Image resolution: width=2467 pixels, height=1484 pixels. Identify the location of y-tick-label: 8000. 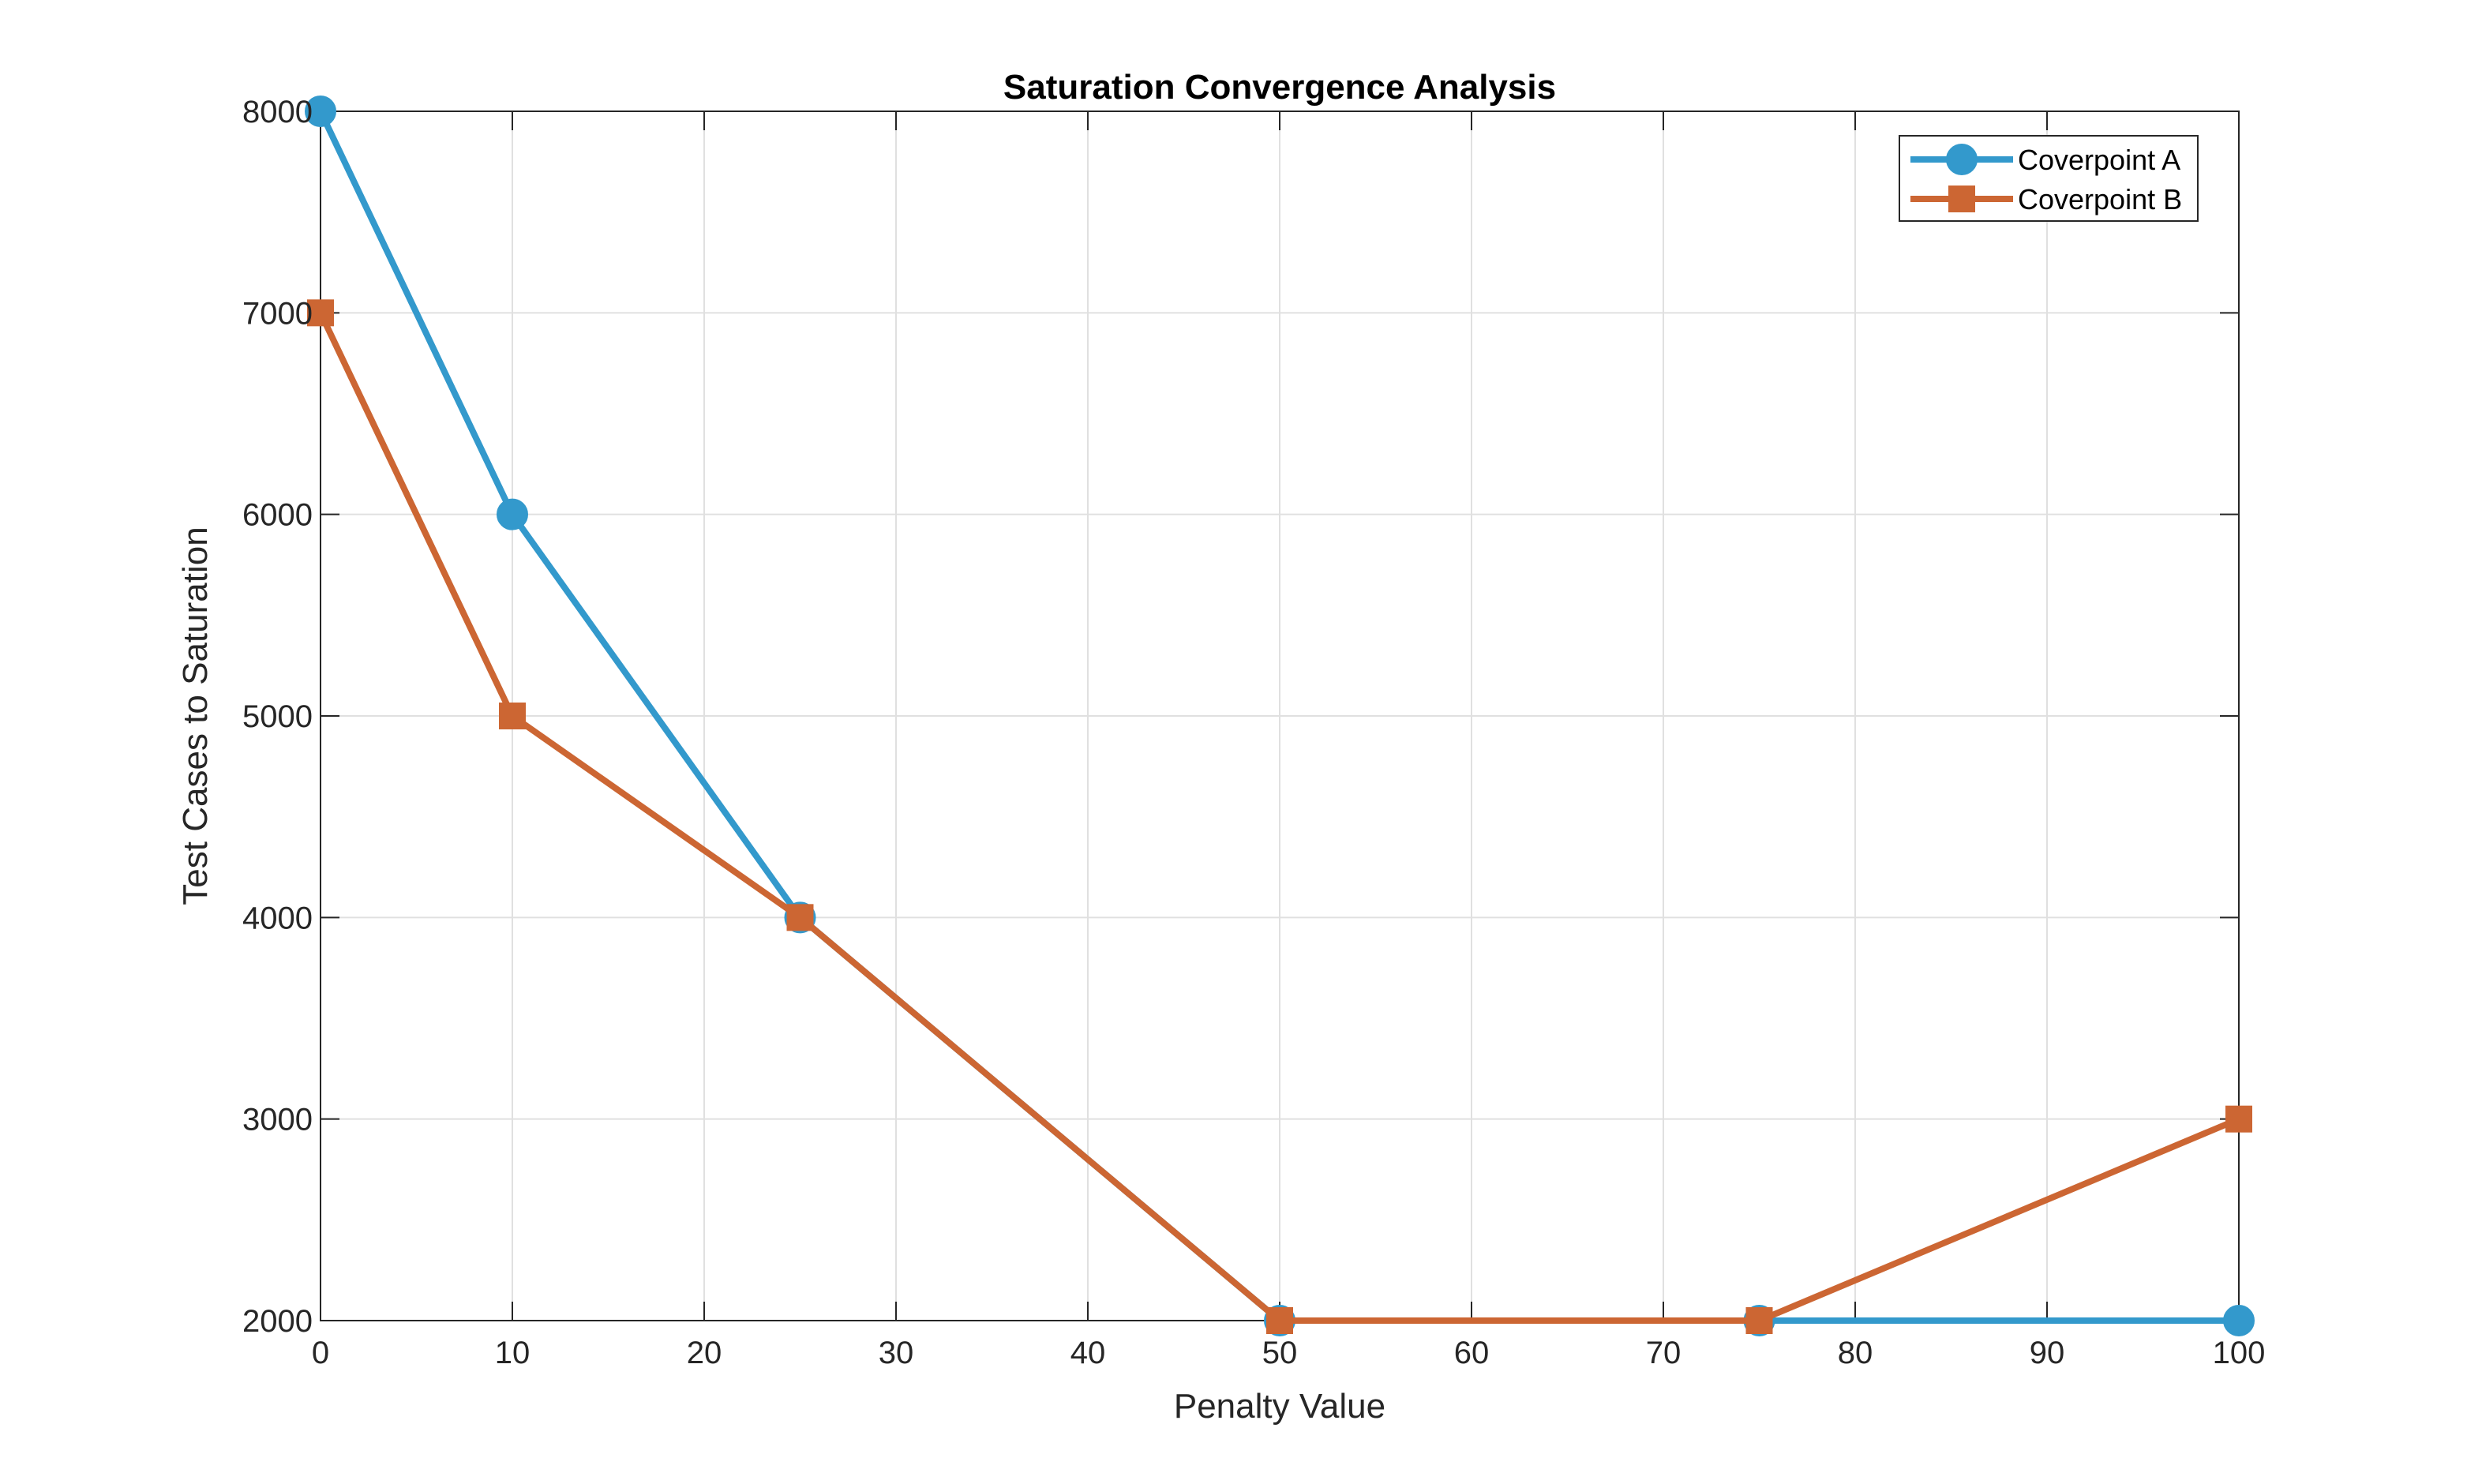
(277, 112).